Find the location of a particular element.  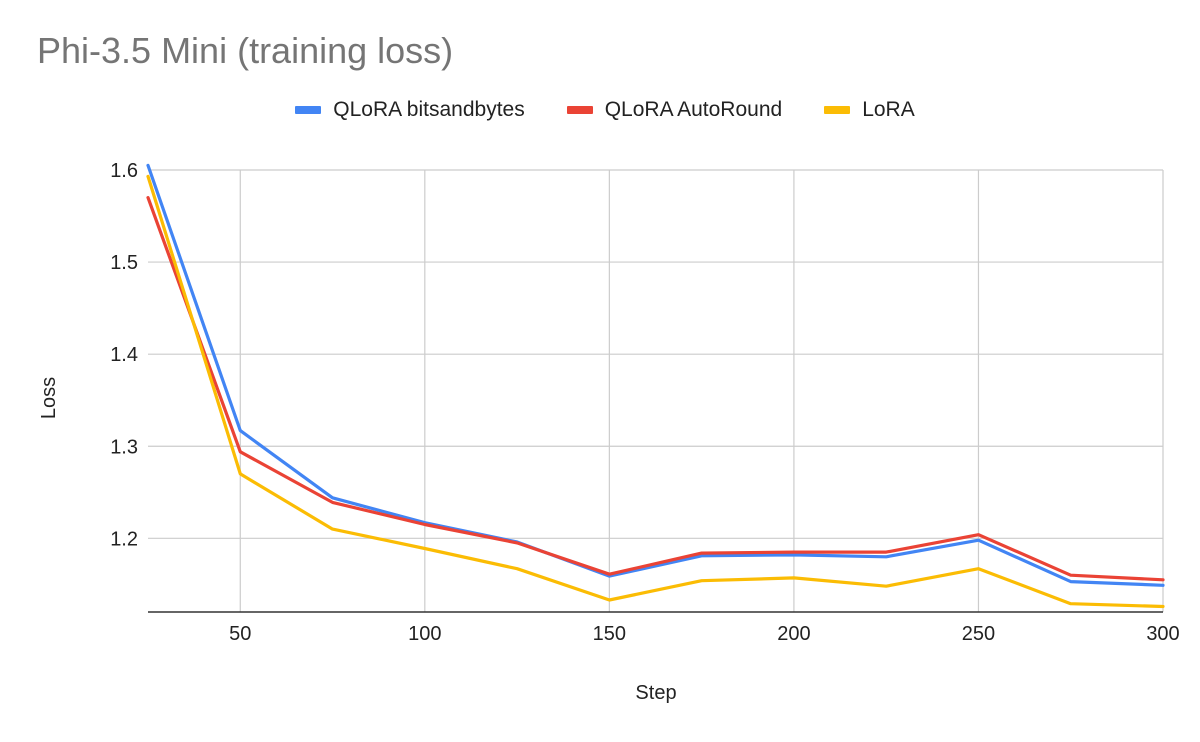

x-tick-label: 150 is located at coordinates (609, 634).